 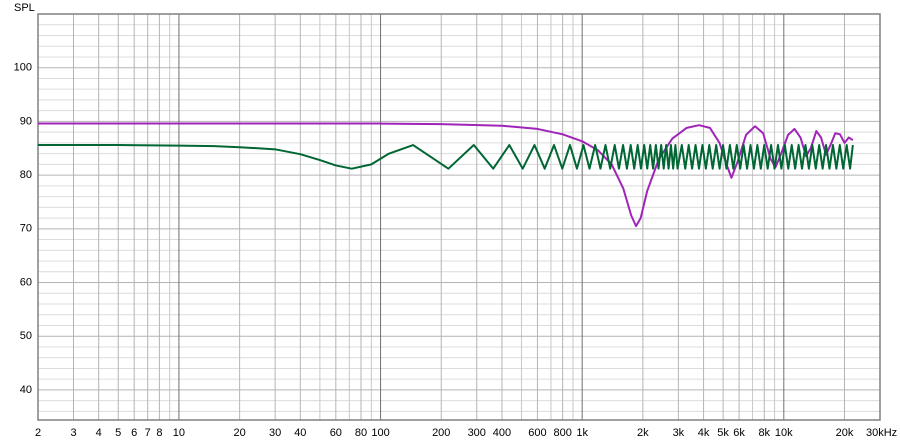 What do you see at coordinates (723, 433) in the screenshot?
I see `x-tick-label: 5k` at bounding box center [723, 433].